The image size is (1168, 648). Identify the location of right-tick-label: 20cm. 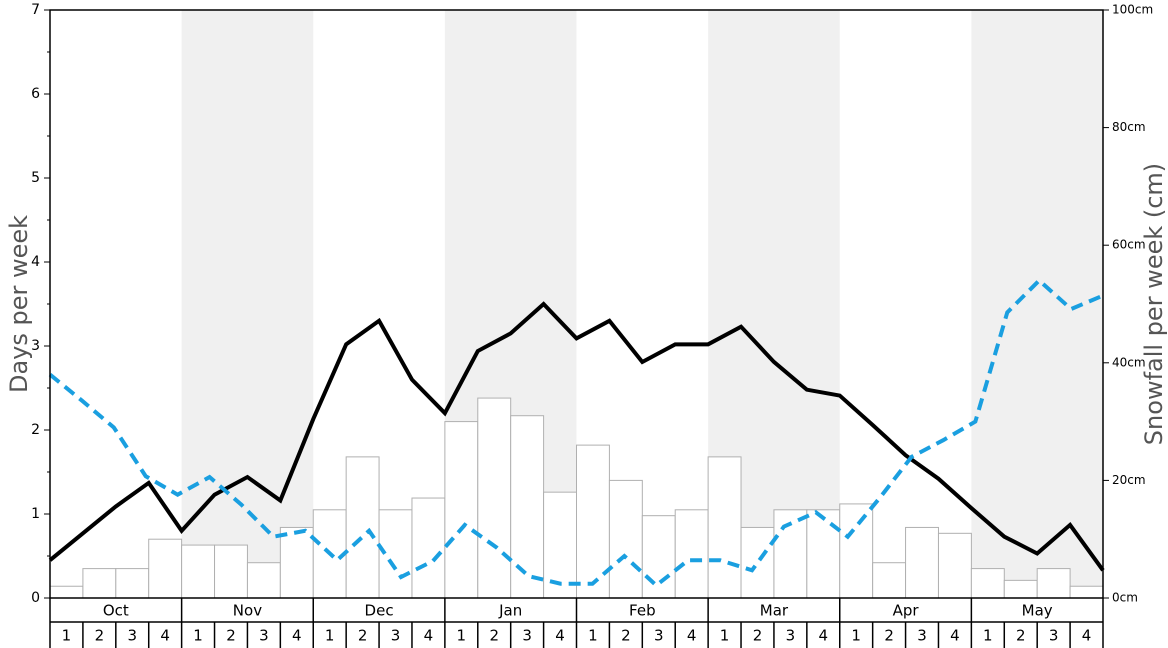
(1129, 480).